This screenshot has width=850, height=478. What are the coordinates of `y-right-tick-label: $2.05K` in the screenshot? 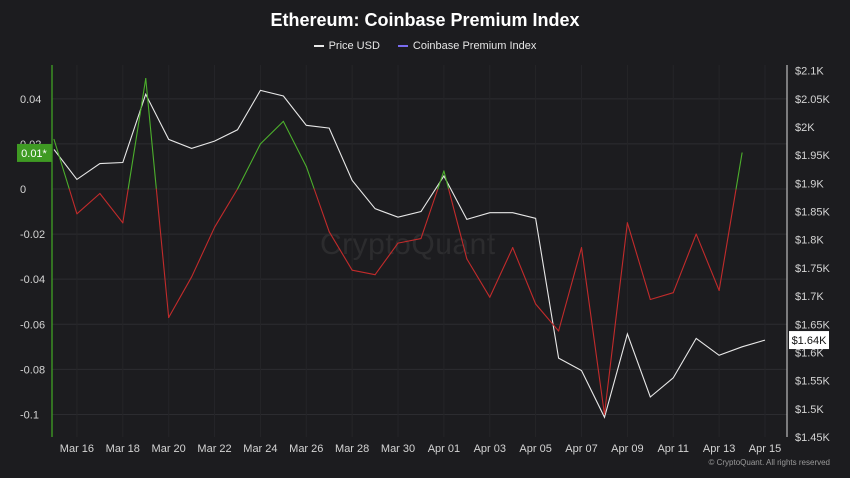 It's located at (813, 100).